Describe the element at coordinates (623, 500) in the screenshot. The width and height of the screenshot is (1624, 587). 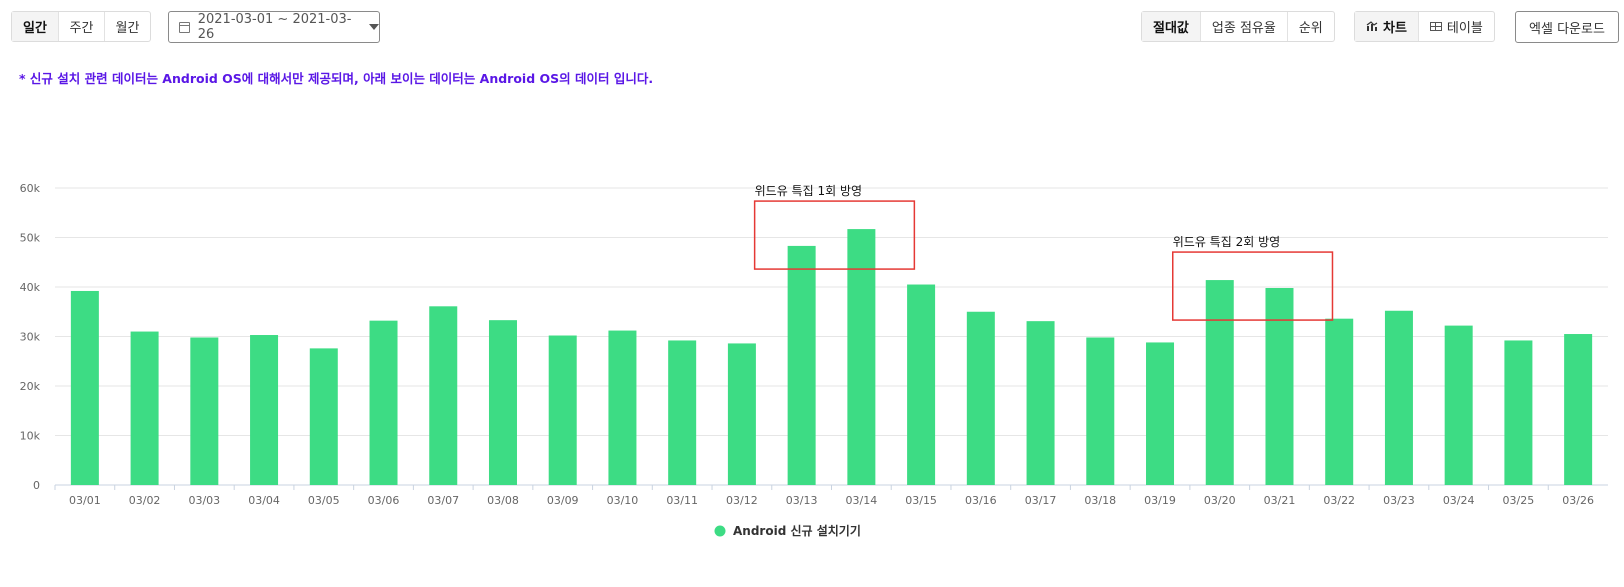
I see `x-tick-label: 03/10` at that location.